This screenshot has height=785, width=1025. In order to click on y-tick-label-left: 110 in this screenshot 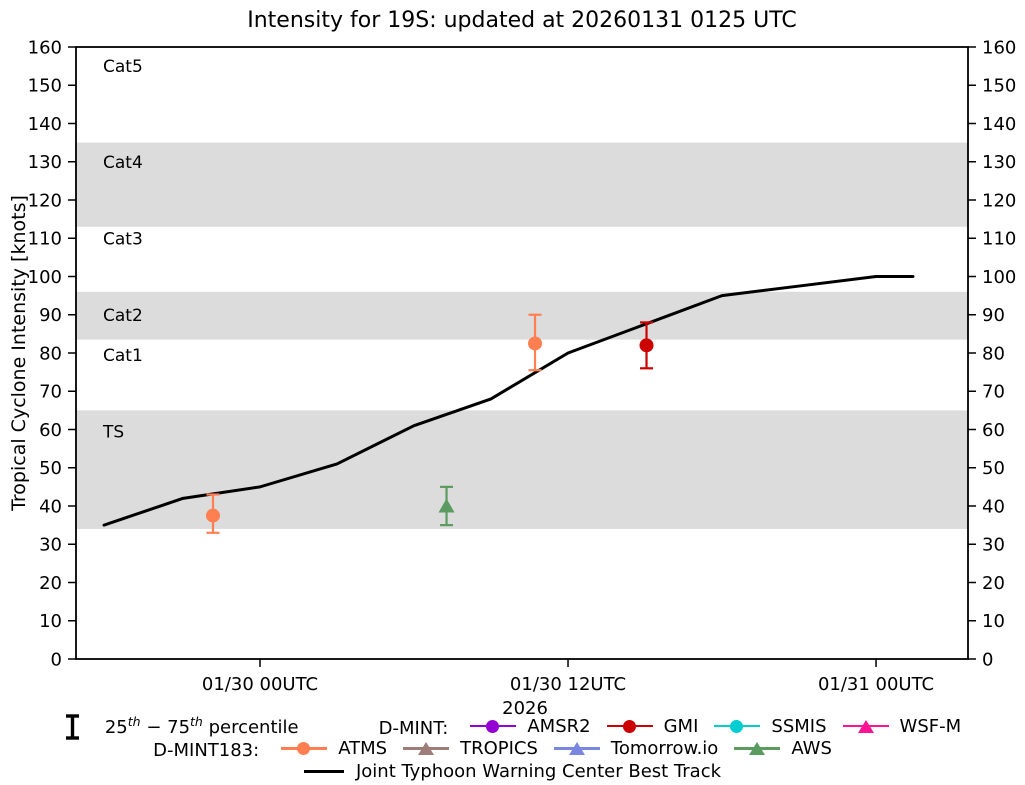, I will do `click(45, 239)`.